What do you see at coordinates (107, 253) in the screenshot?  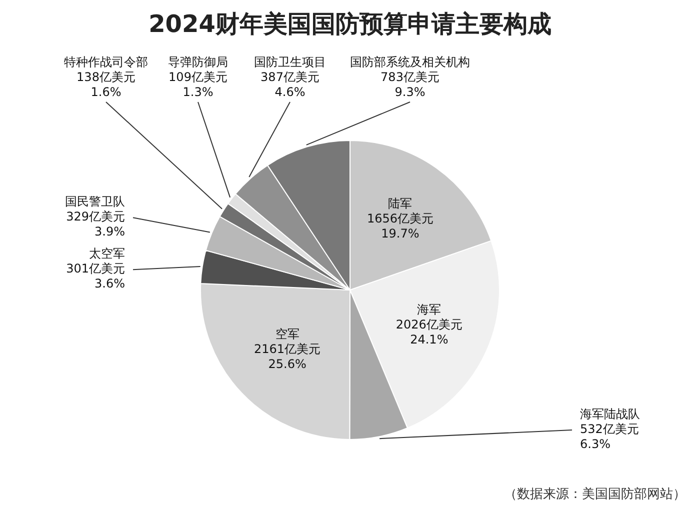 I see `slice-label: 太空军` at bounding box center [107, 253].